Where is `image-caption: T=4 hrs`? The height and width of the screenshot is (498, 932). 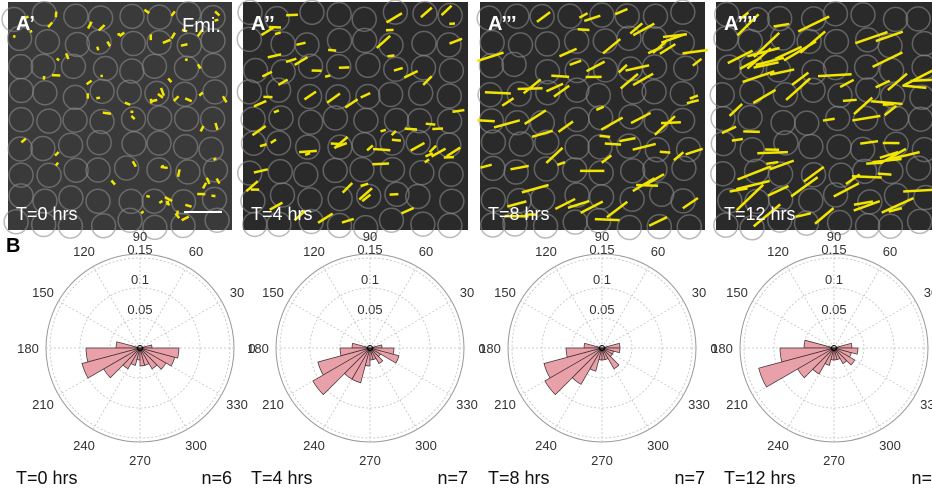
image-caption: T=4 hrs is located at coordinates (282, 214).